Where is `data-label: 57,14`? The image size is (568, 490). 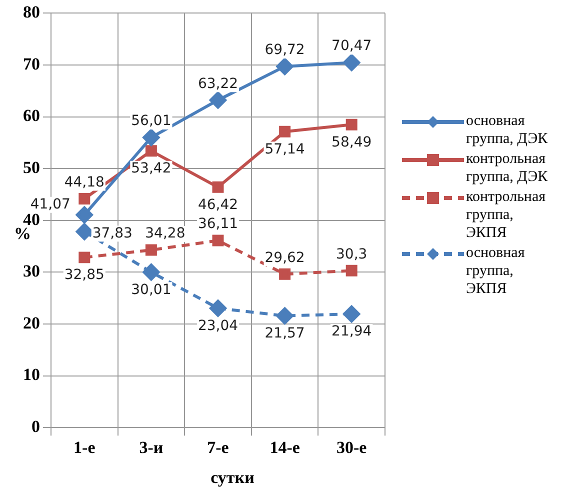 data-label: 57,14 is located at coordinates (284, 149).